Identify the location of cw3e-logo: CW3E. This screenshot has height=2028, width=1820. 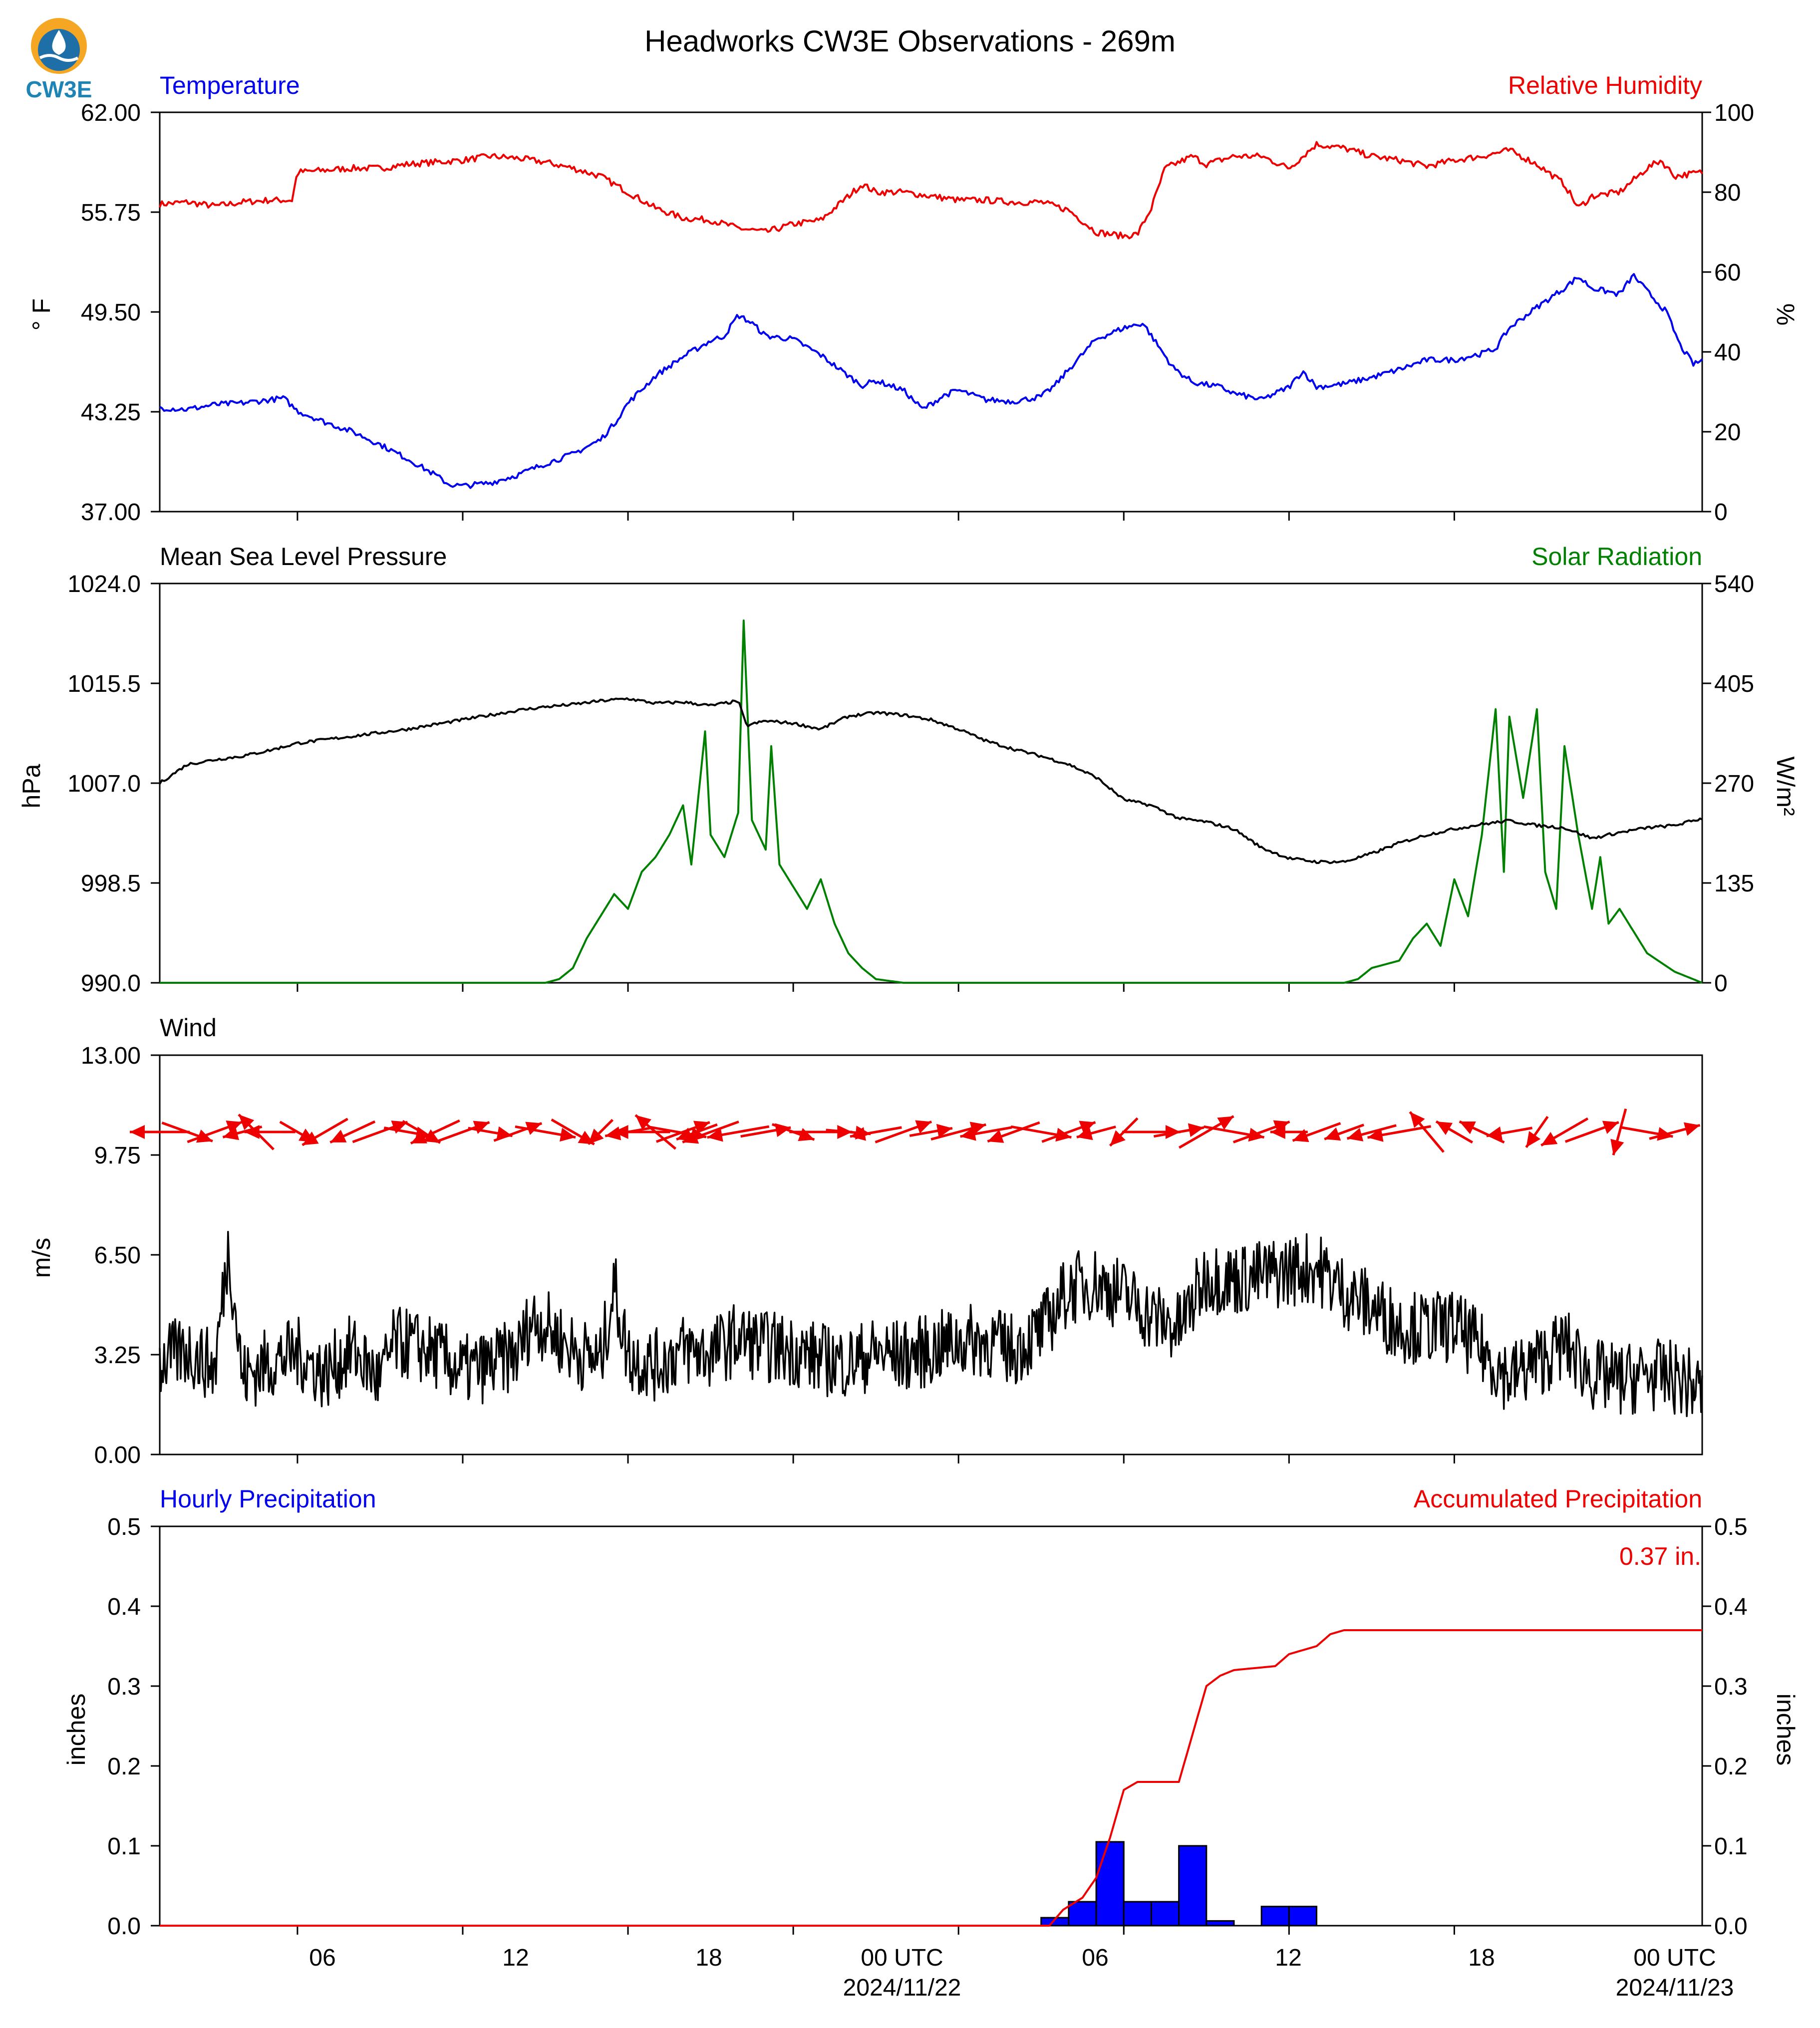
(59, 60).